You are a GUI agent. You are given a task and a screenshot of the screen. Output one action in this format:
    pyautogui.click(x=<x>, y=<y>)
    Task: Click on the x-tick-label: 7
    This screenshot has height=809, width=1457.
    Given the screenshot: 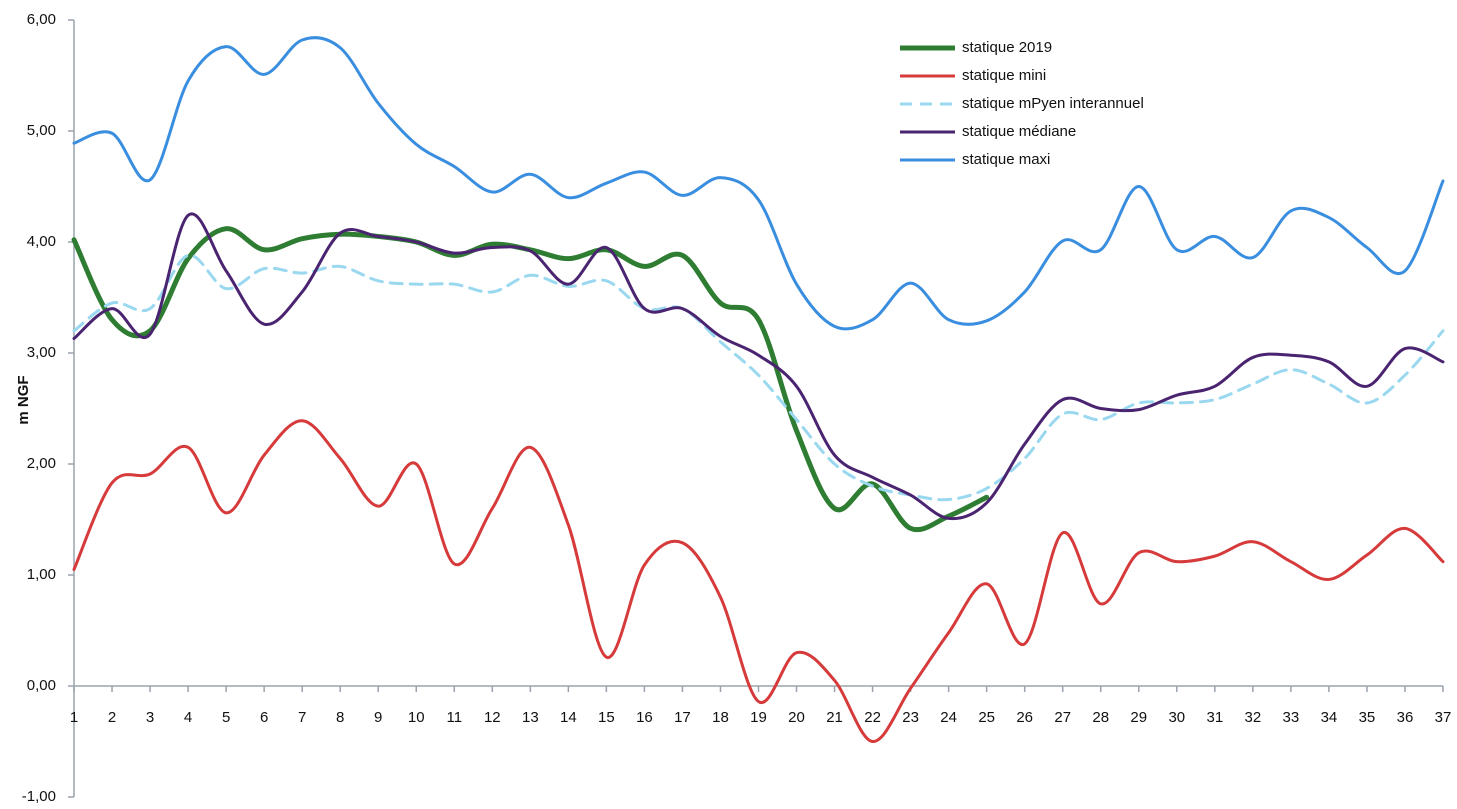 What is the action you would take?
    pyautogui.click(x=302, y=717)
    